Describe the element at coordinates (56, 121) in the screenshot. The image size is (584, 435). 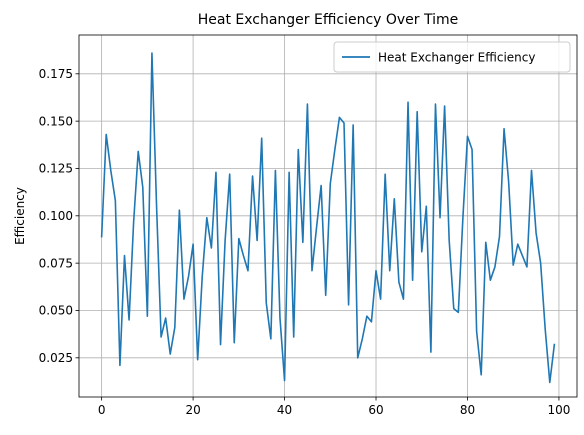
I see `y-tick-label: 0.150` at that location.